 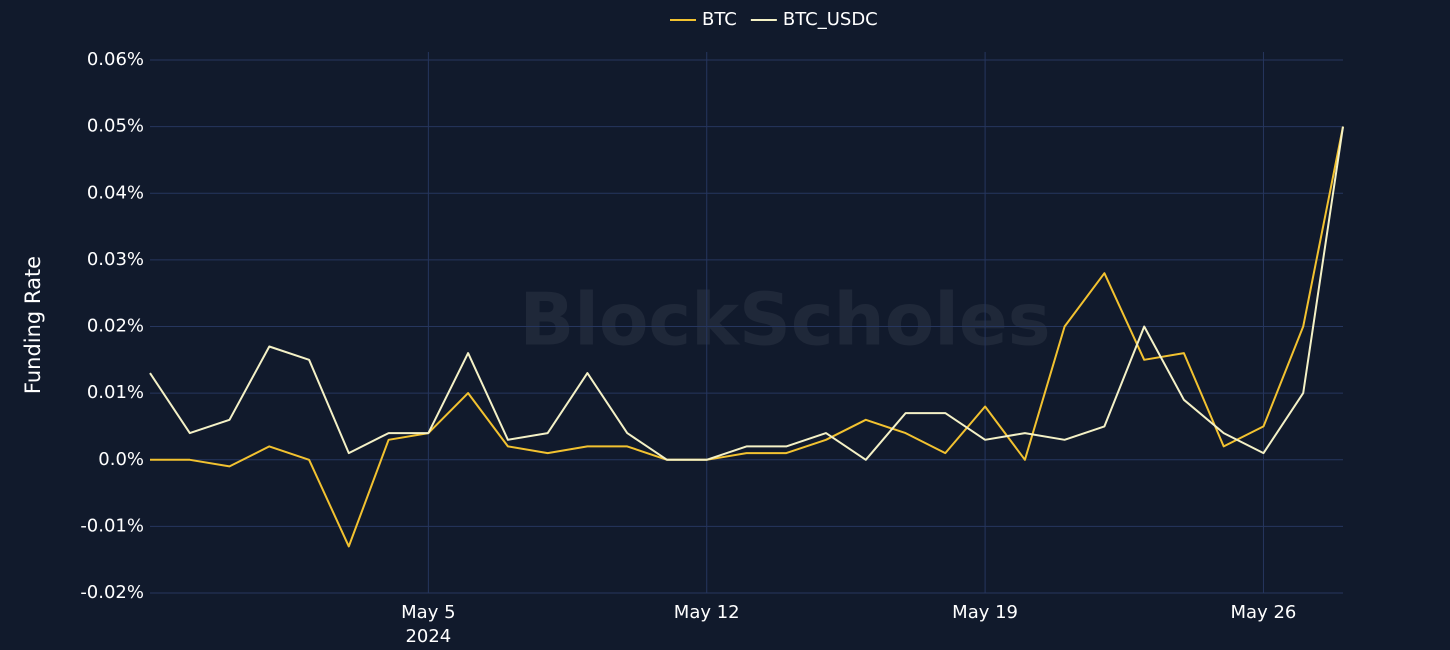 I want to click on x-tick-label: May 19, so click(x=985, y=612).